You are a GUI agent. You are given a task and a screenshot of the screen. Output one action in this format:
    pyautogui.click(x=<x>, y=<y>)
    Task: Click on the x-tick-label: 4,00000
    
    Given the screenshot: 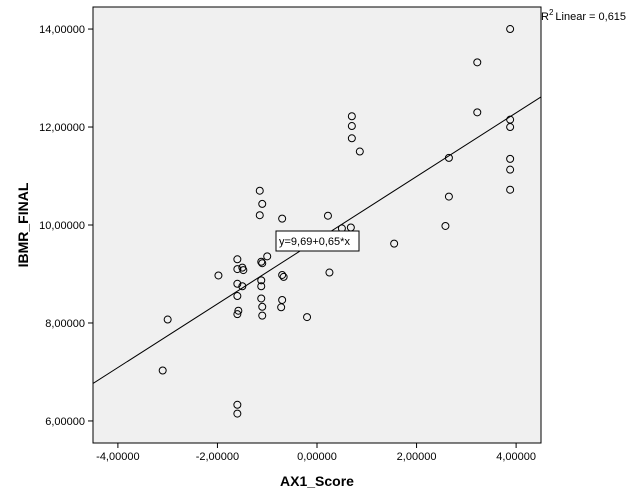 What is the action you would take?
    pyautogui.click(x=516, y=457)
    